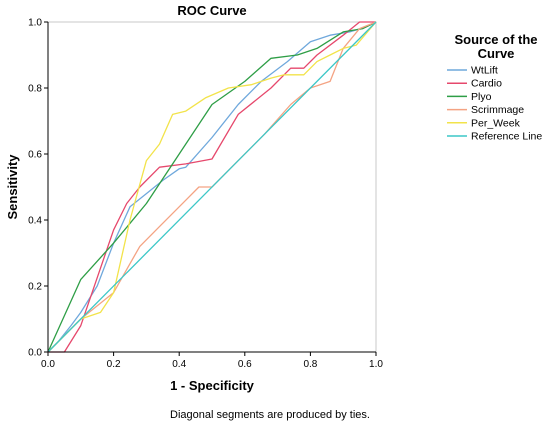 The height and width of the screenshot is (425, 550). Describe the element at coordinates (496, 123) in the screenshot. I see `legend-label-per-week: Per_Week` at that location.